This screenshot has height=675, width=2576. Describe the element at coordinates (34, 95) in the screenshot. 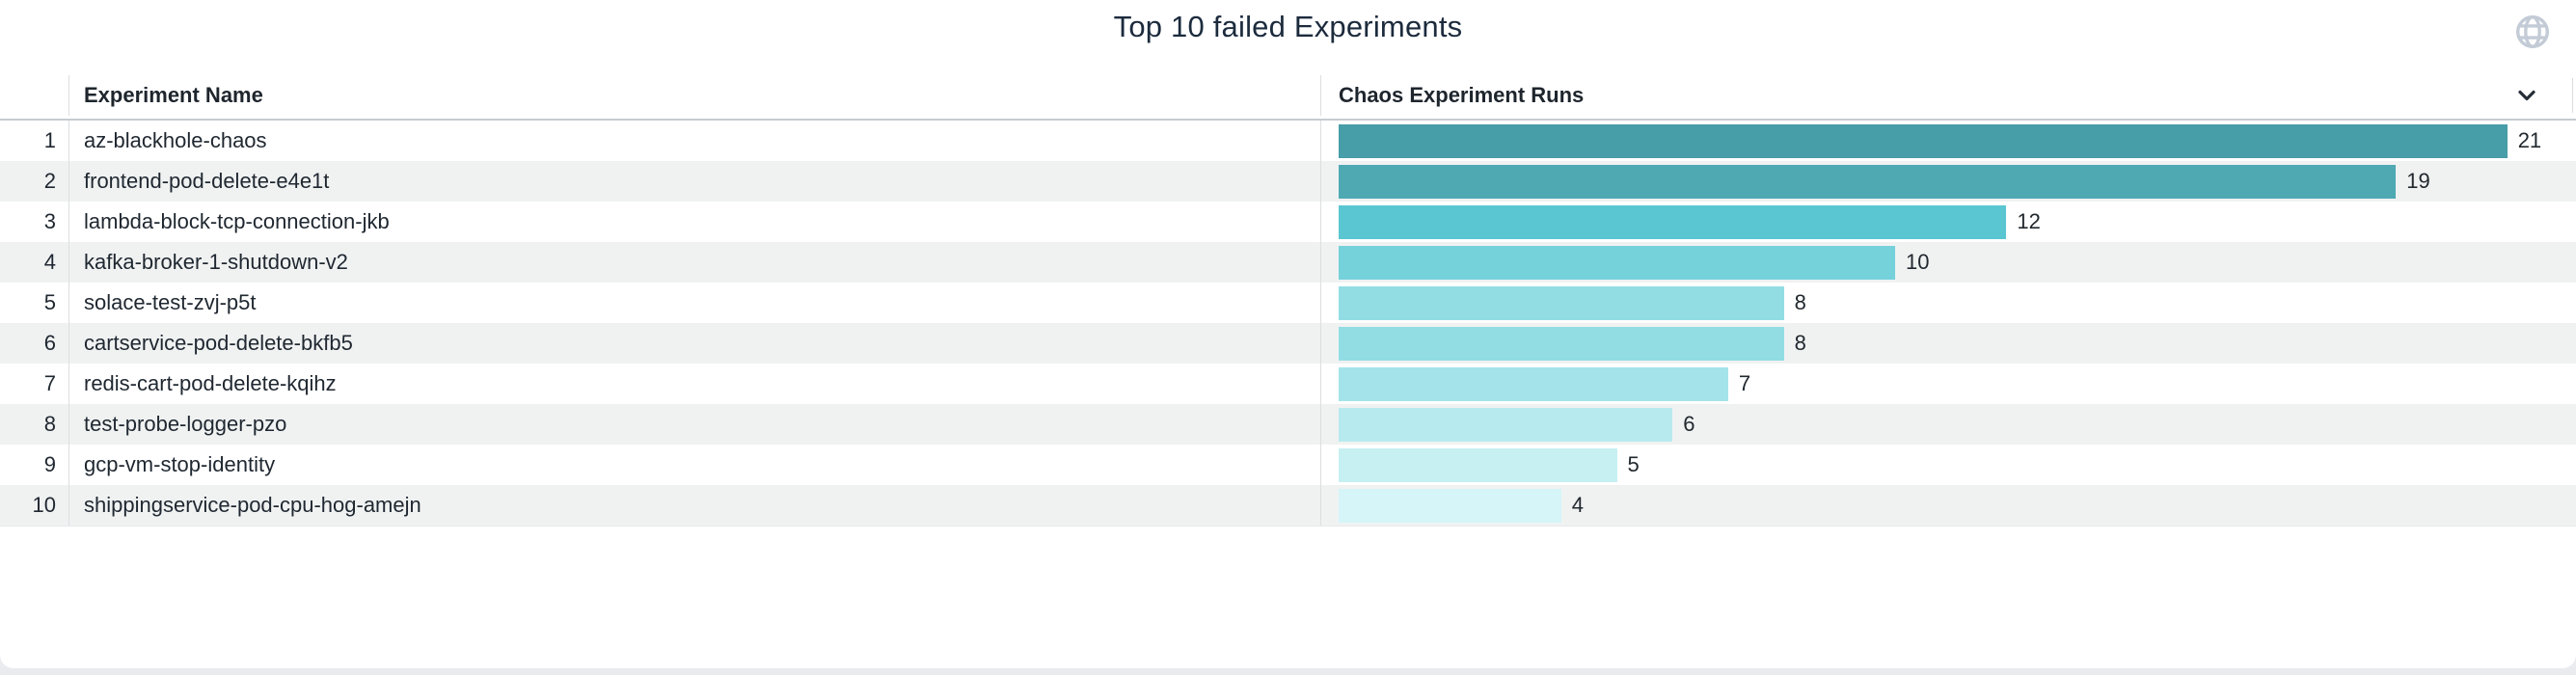

I see `rank-column-header` at that location.